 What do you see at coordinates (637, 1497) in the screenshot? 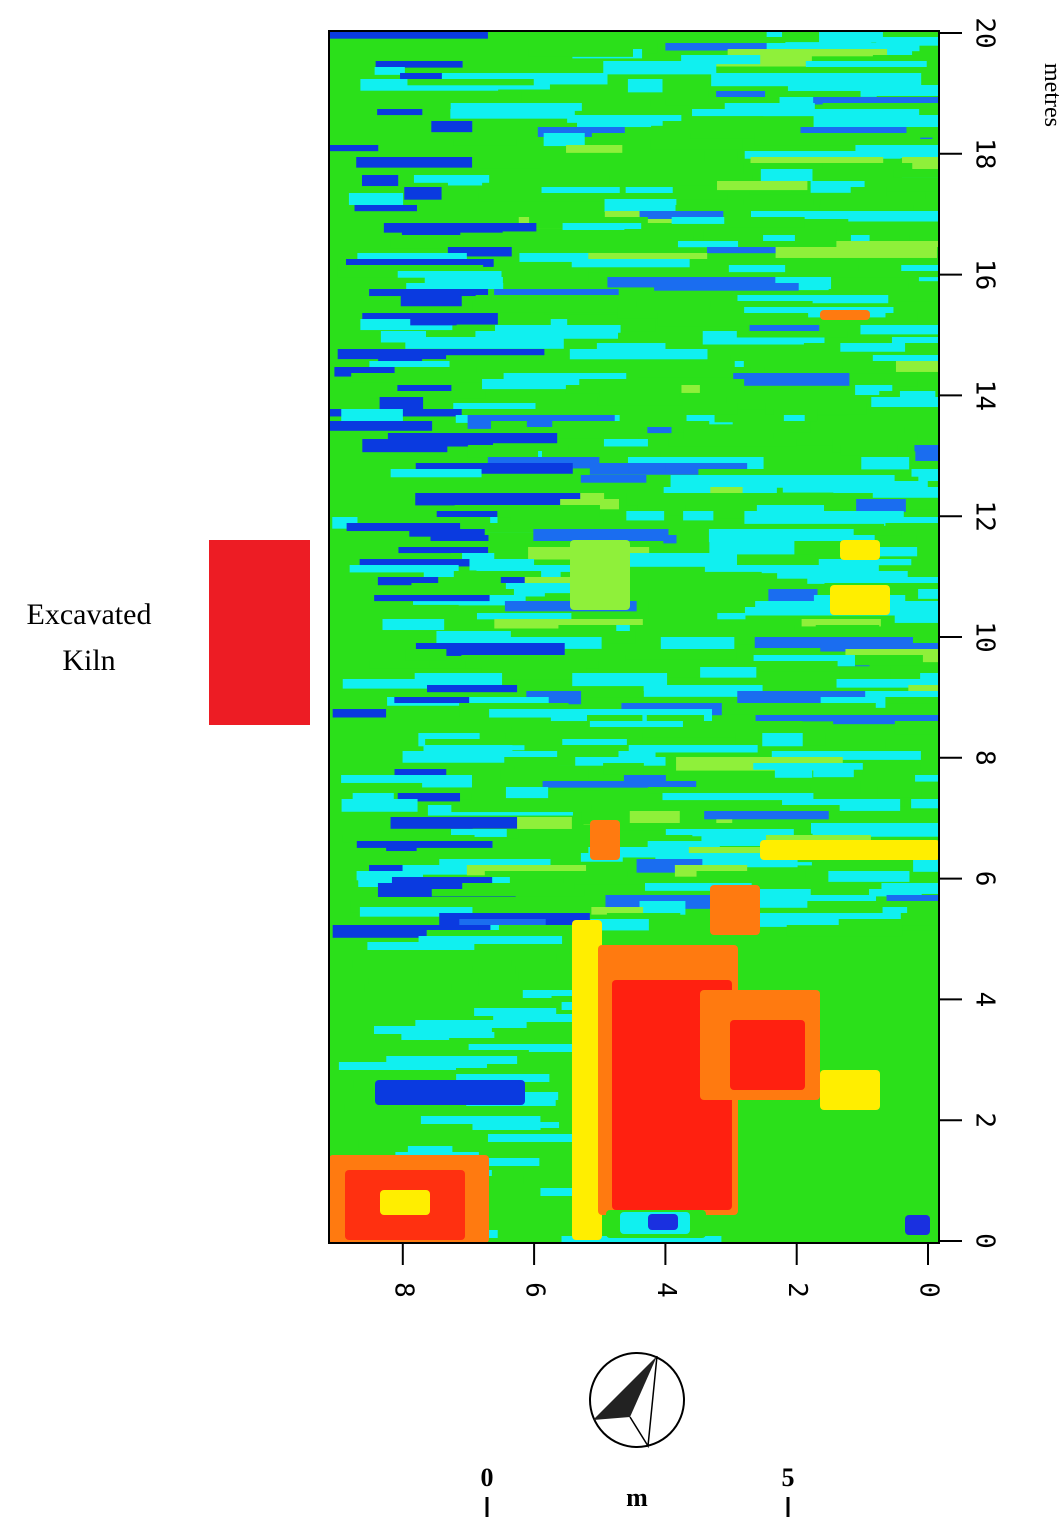
I see `scale-unit: m` at bounding box center [637, 1497].